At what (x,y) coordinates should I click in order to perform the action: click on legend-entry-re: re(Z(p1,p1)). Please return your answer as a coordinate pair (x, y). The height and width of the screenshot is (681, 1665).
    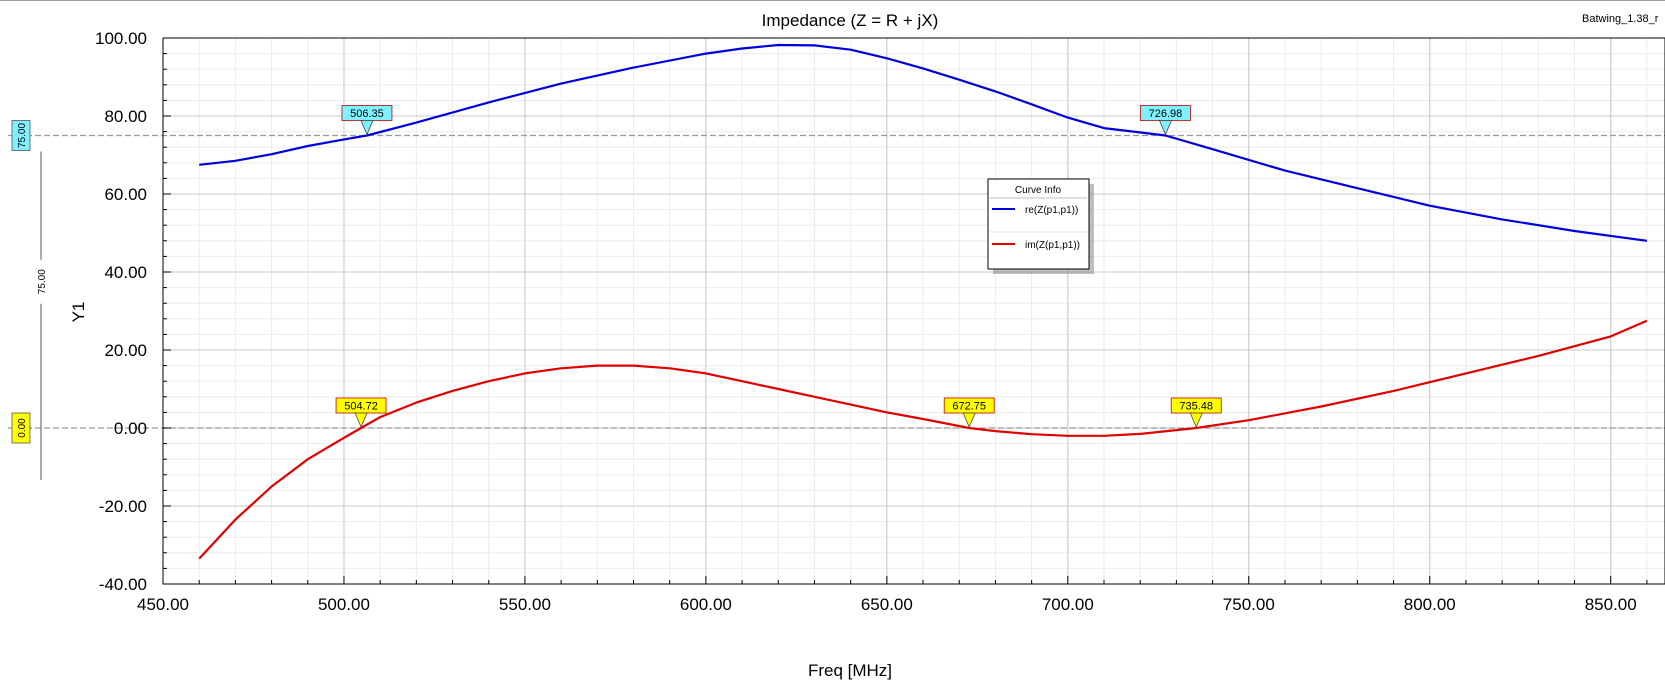
    Looking at the image, I should click on (1051, 210).